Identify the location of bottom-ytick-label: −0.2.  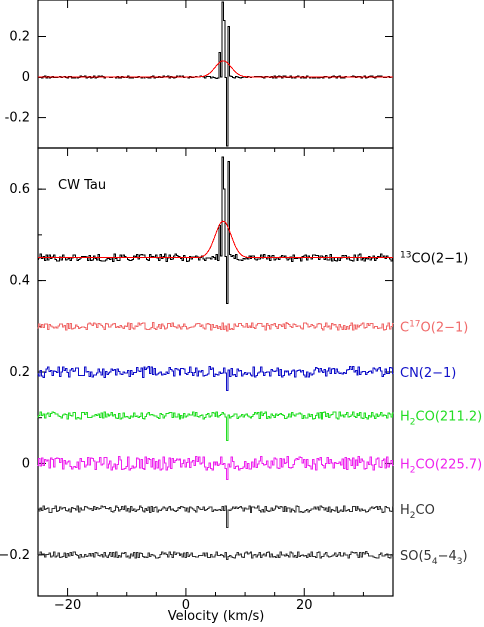
(15, 555).